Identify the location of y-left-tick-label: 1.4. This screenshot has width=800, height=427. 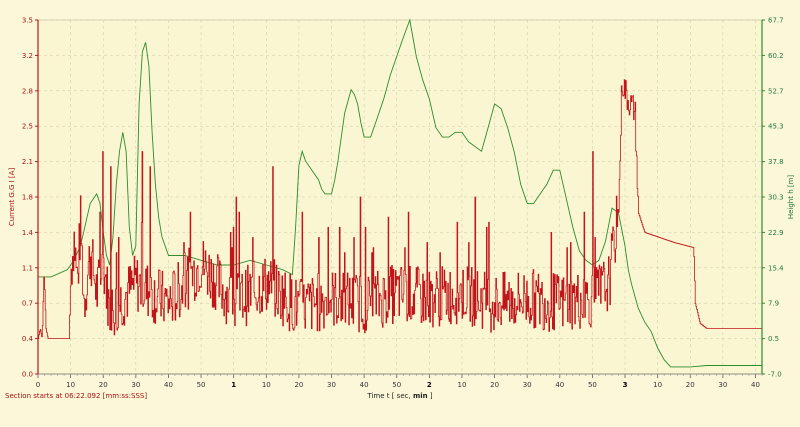
(28, 233).